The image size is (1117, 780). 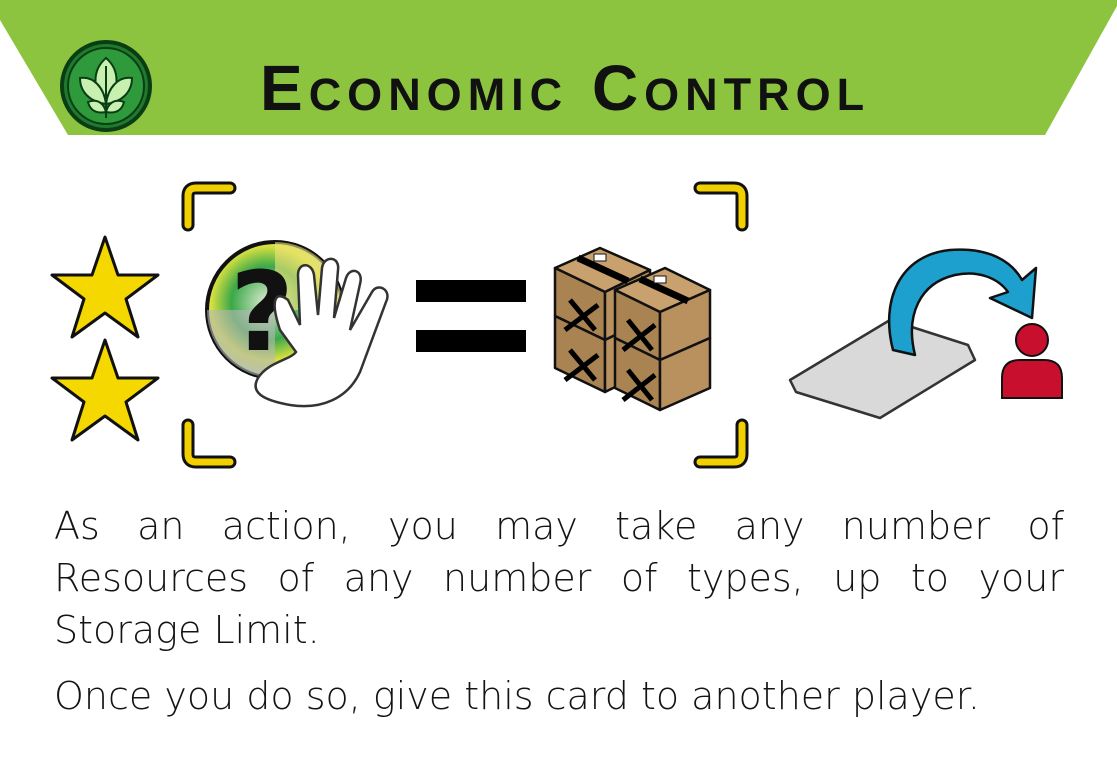 I want to click on leaf-emblem-icon, so click(x=106, y=86).